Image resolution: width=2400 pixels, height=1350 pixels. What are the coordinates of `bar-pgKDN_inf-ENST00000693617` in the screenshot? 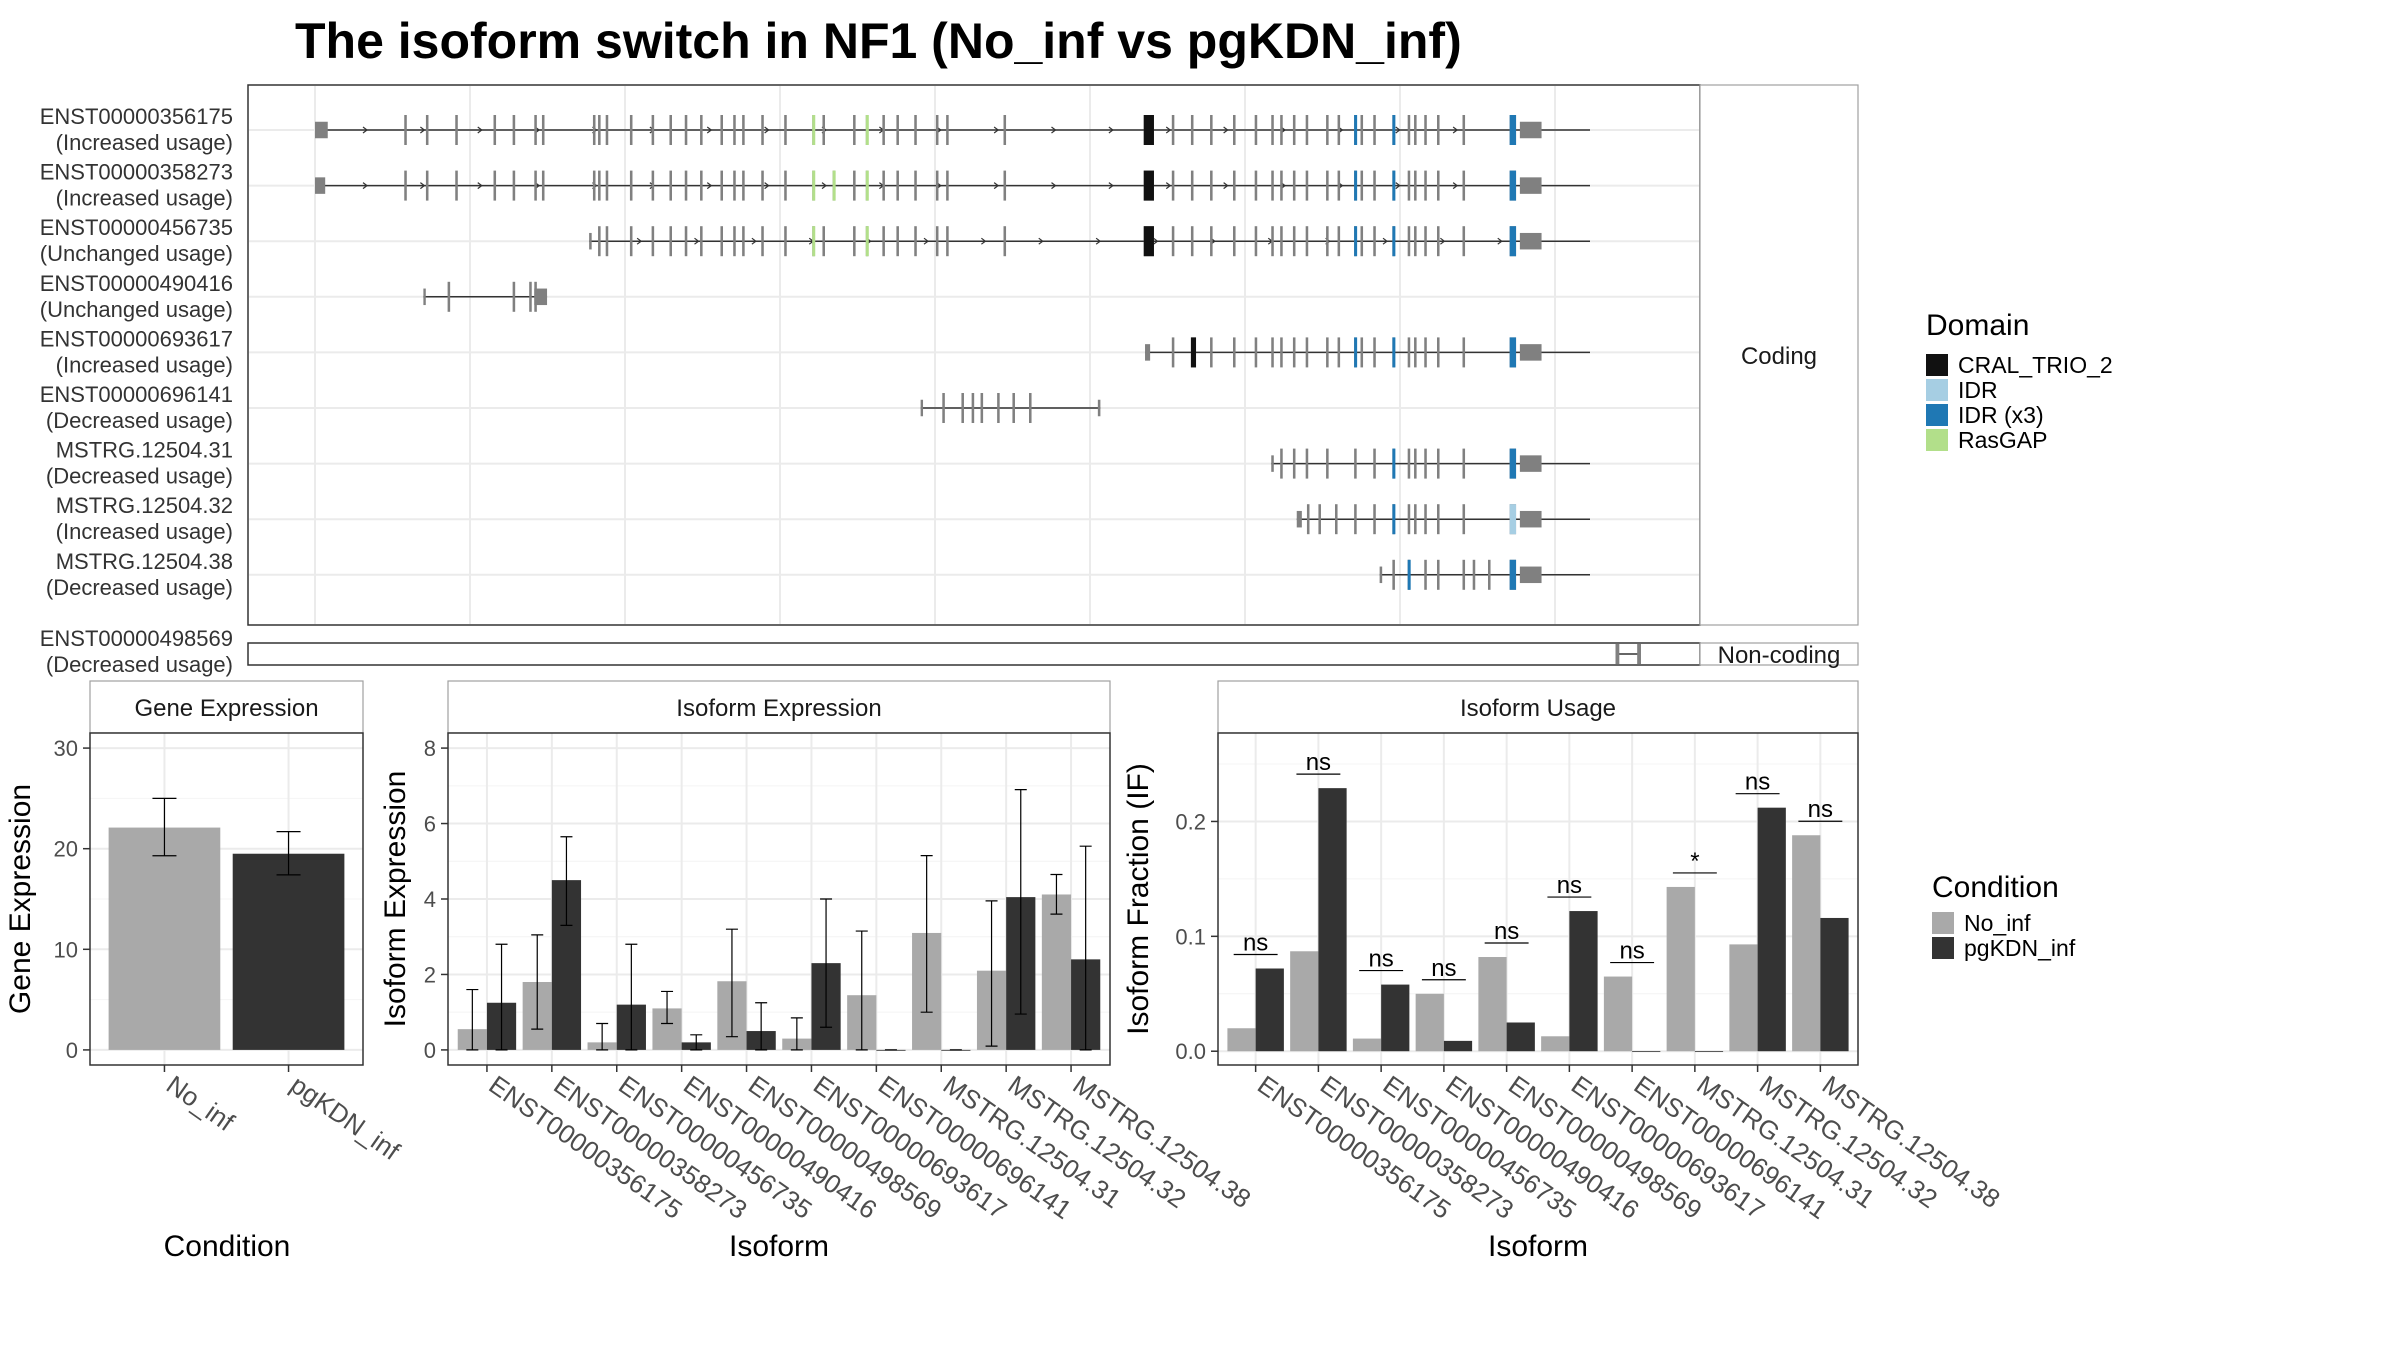 It's located at (1583, 981).